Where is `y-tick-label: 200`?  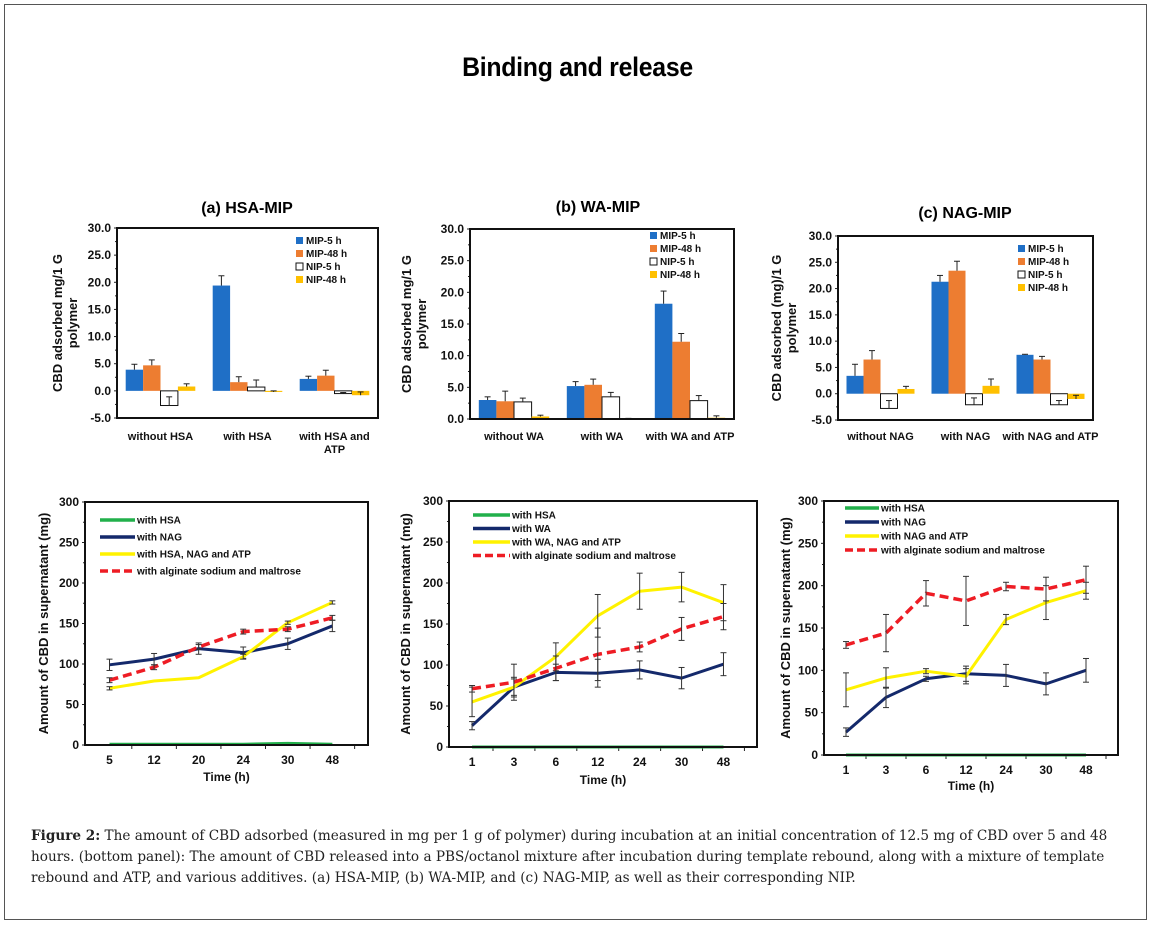 y-tick-label: 200 is located at coordinates (808, 586).